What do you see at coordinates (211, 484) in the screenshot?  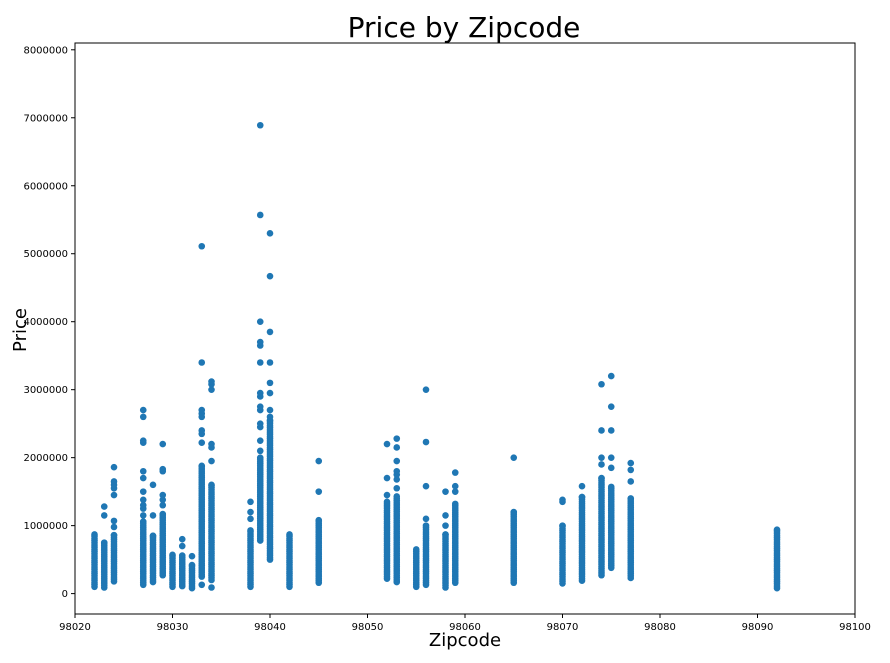 I see `zip-98034-points` at bounding box center [211, 484].